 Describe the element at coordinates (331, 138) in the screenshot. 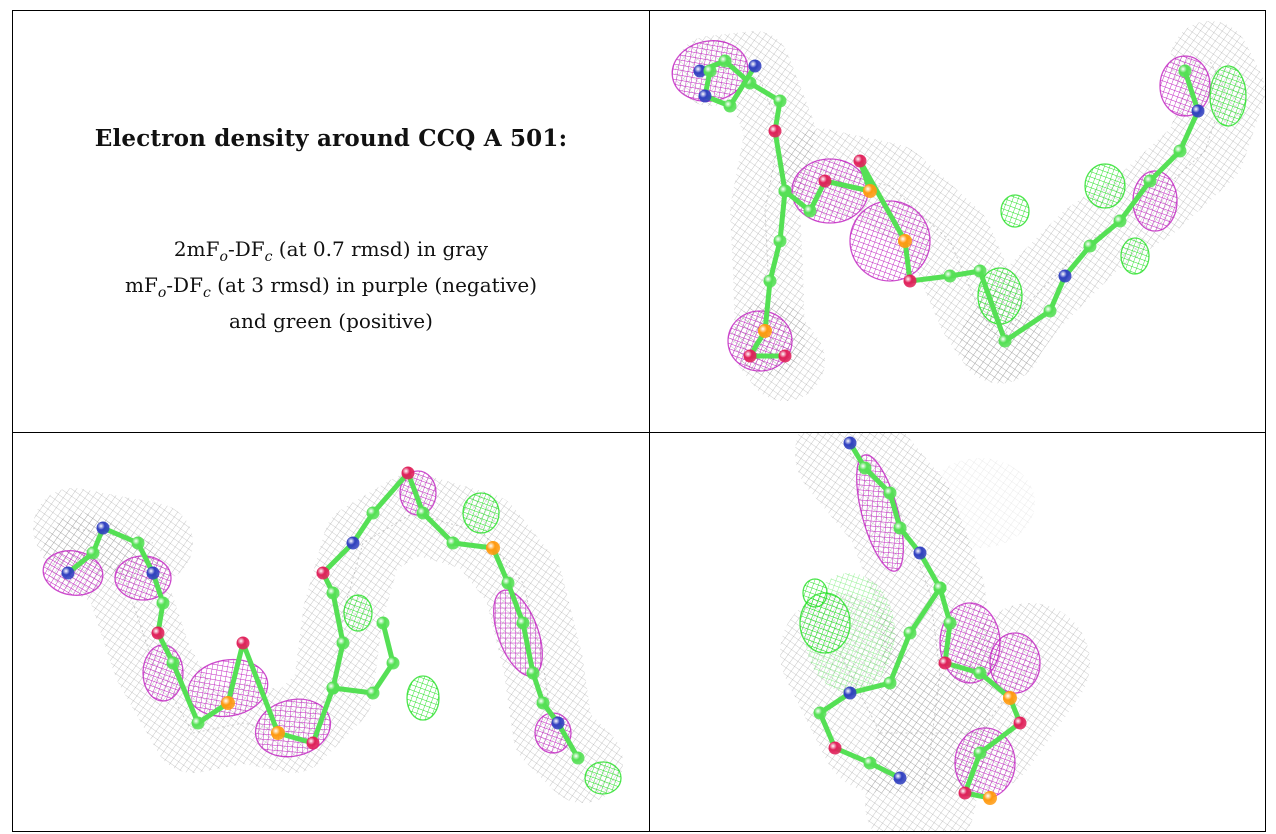

I see `caption-title: Electron density around CCQ A 501:` at that location.